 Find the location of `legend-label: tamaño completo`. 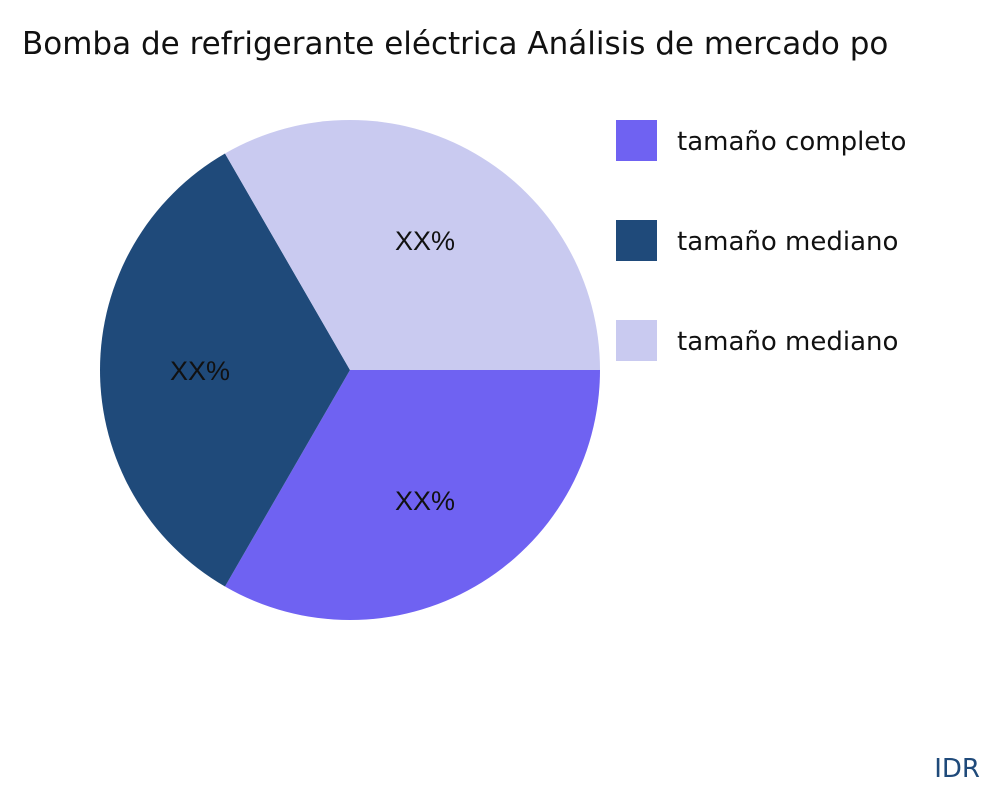

legend-label: tamaño completo is located at coordinates (791, 142).